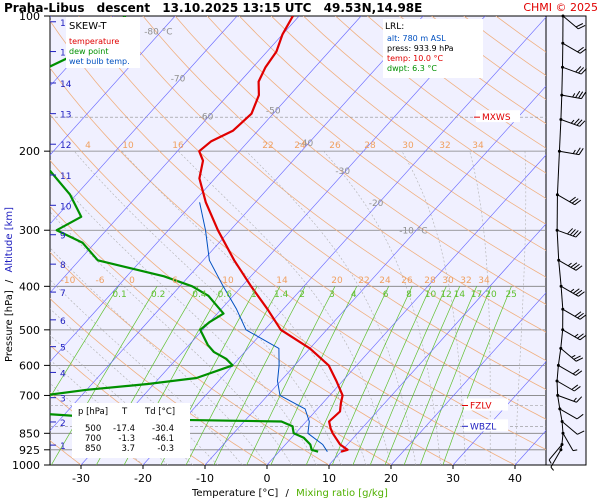 Image resolution: width=600 pixels, height=500 pixels. I want to click on altitude-tick-label: 4, so click(63, 374).